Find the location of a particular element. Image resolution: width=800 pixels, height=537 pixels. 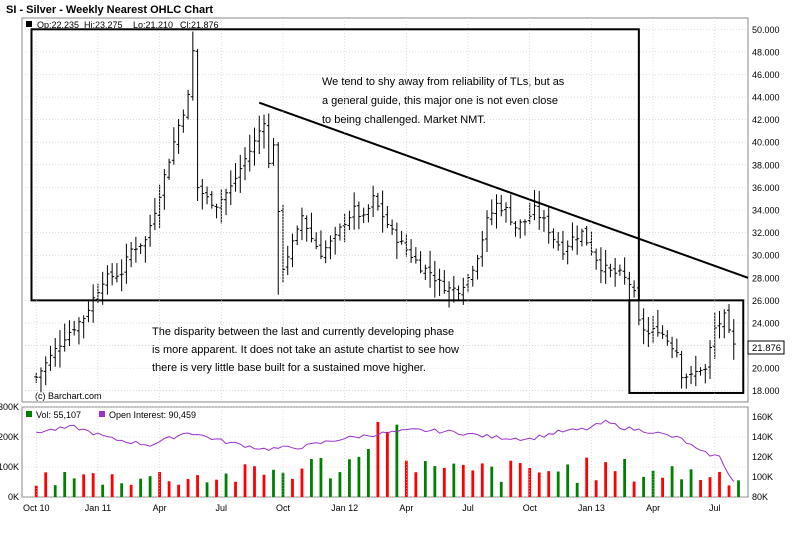

oi-tick-label: 140K is located at coordinates (762, 437).